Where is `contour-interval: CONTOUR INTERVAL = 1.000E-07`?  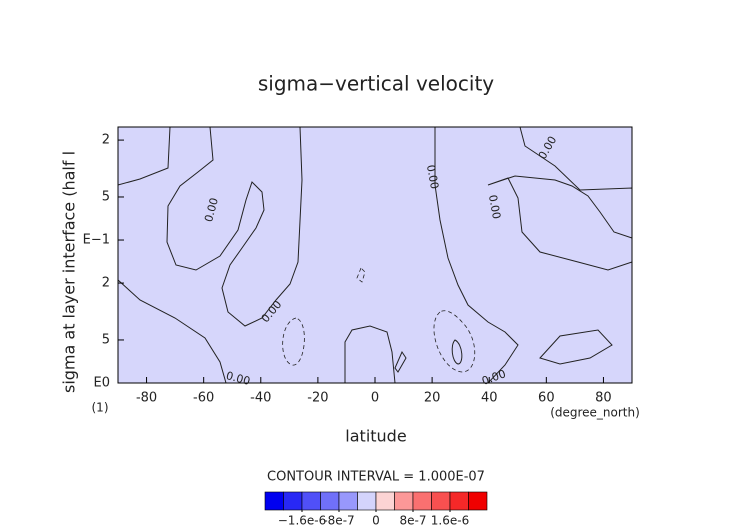
contour-interval: CONTOUR INTERVAL = 1.000E-07 is located at coordinates (376, 477).